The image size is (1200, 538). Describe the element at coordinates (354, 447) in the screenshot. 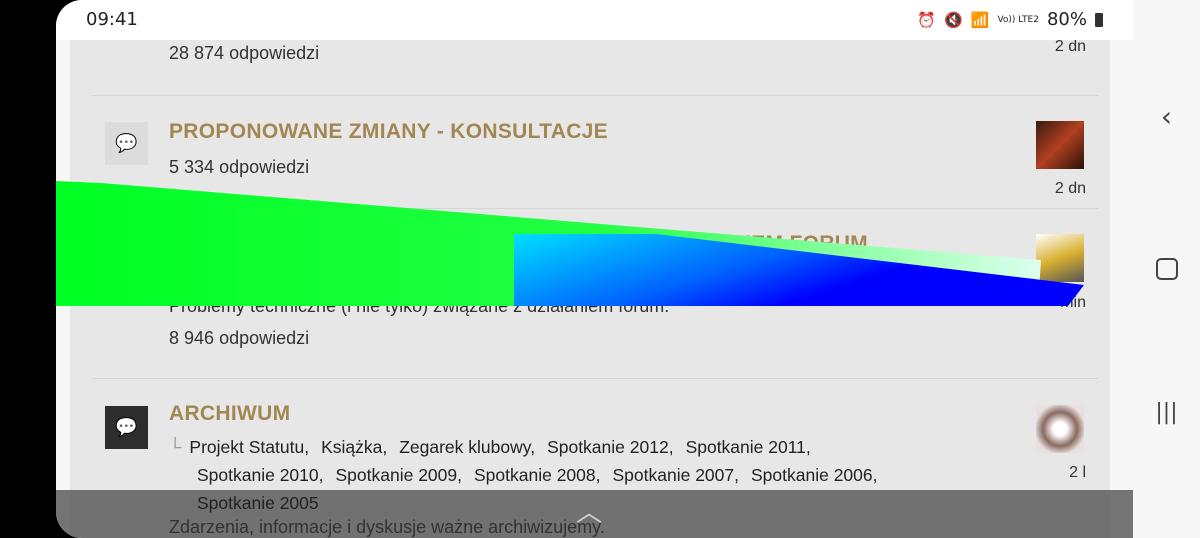

I see `subforum-link: Książka,` at that location.